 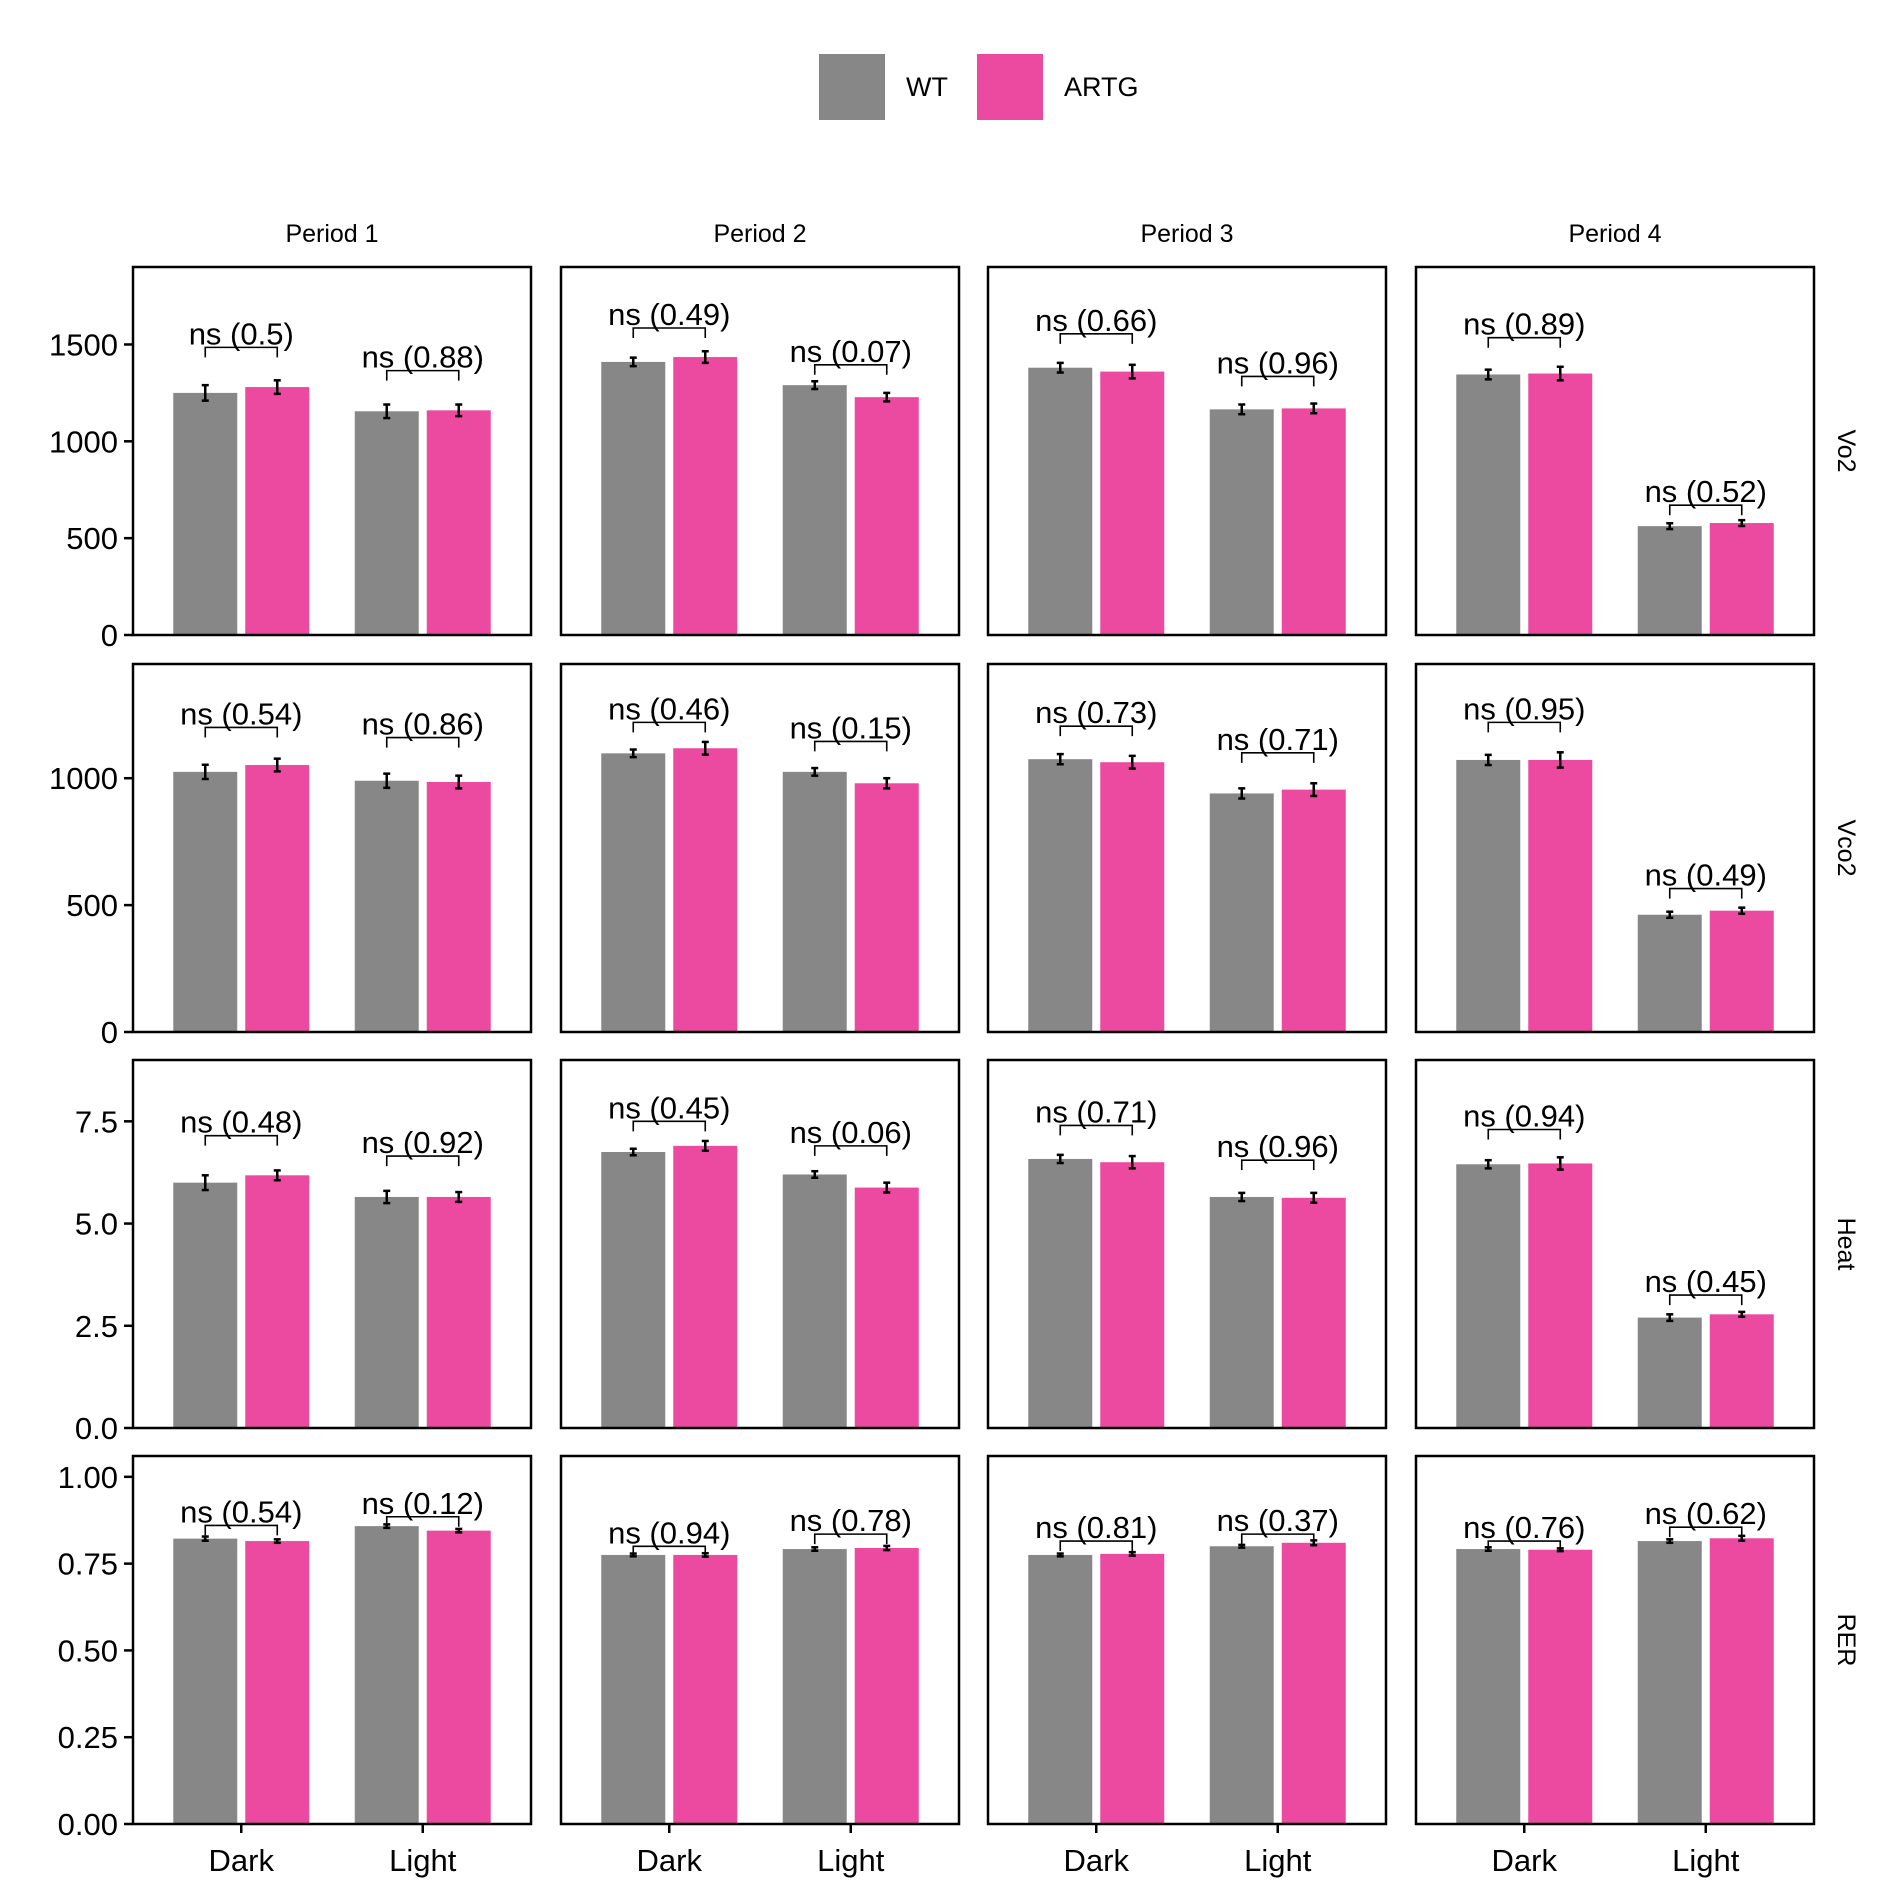 I want to click on panel-vco2-1-border, so click(x=332, y=848).